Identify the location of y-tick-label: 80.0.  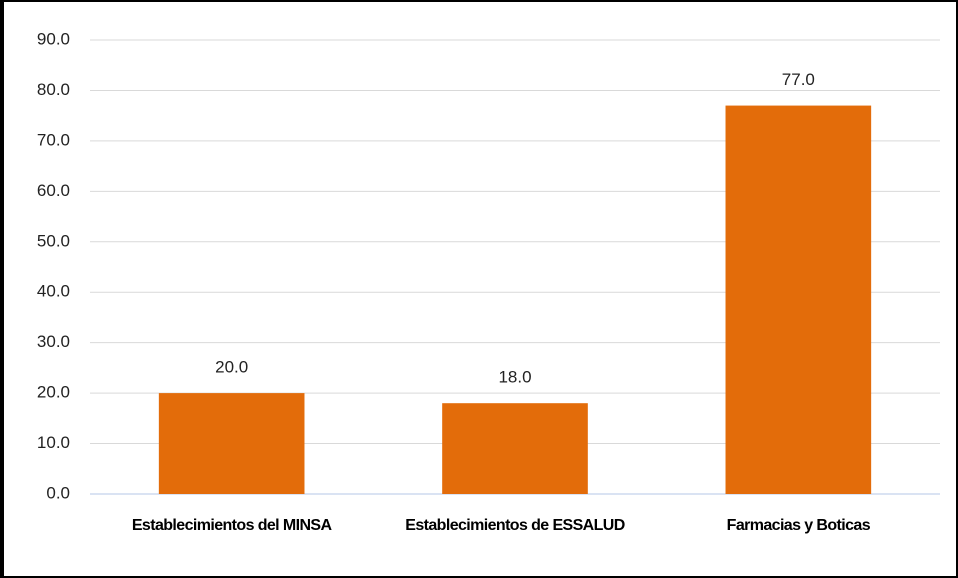
(53, 89).